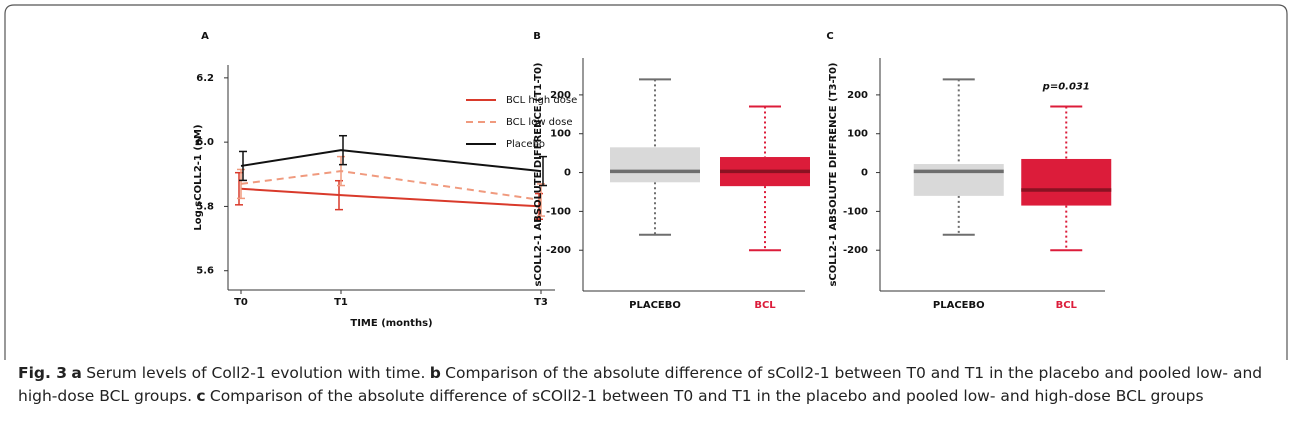  What do you see at coordinates (241, 302) in the screenshot?
I see `x-tick-label: T0` at bounding box center [241, 302].